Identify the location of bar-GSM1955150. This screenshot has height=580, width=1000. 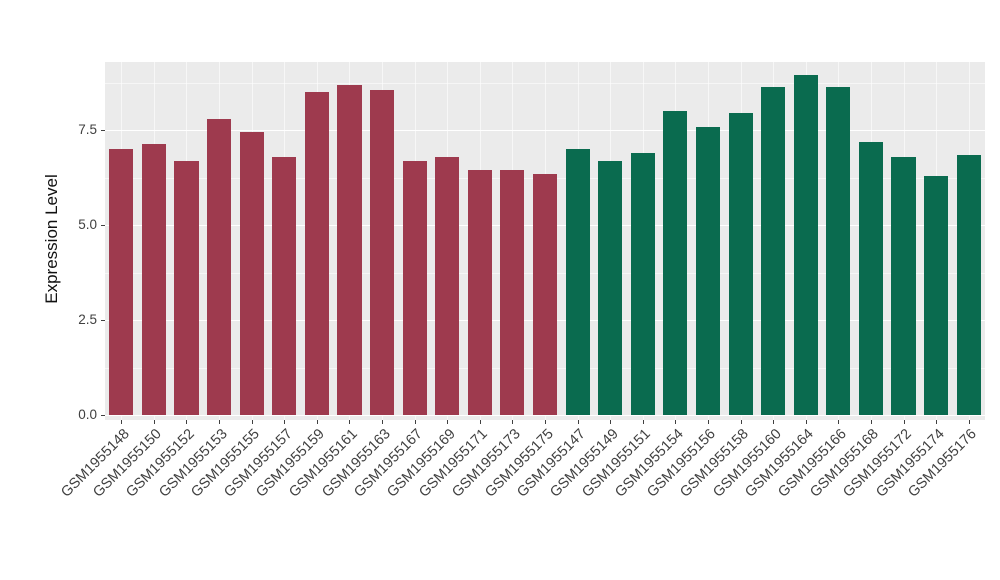
(153, 279).